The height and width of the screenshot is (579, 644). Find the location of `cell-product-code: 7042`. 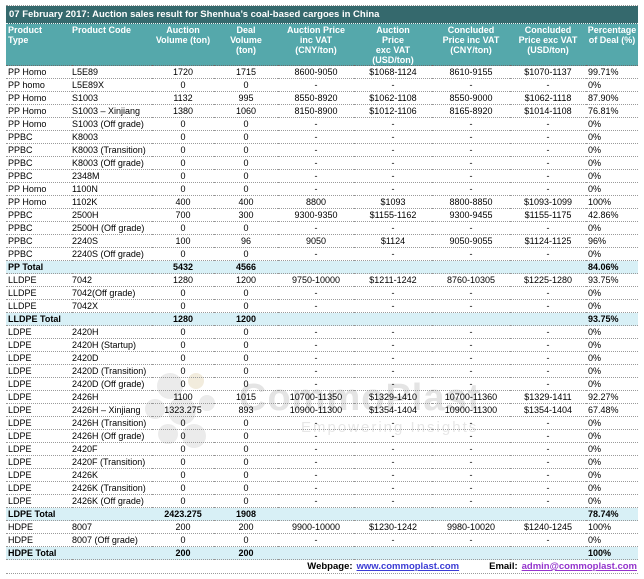

cell-product-code: 7042 is located at coordinates (112, 280).